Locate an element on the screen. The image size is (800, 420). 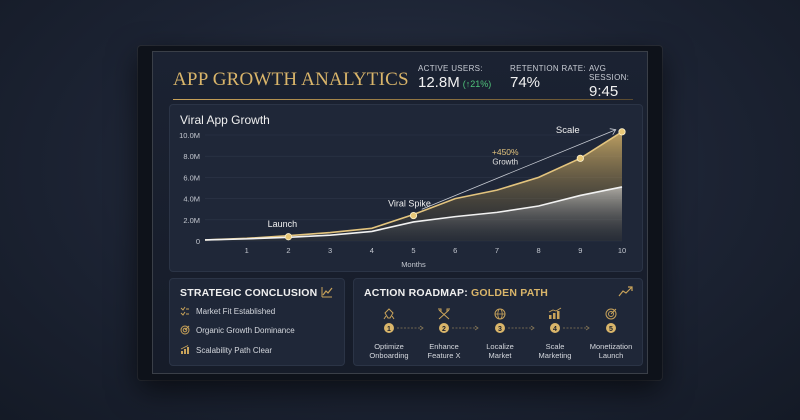
kpi-value: 12.8M (↑21%) is located at coordinates (454, 82).